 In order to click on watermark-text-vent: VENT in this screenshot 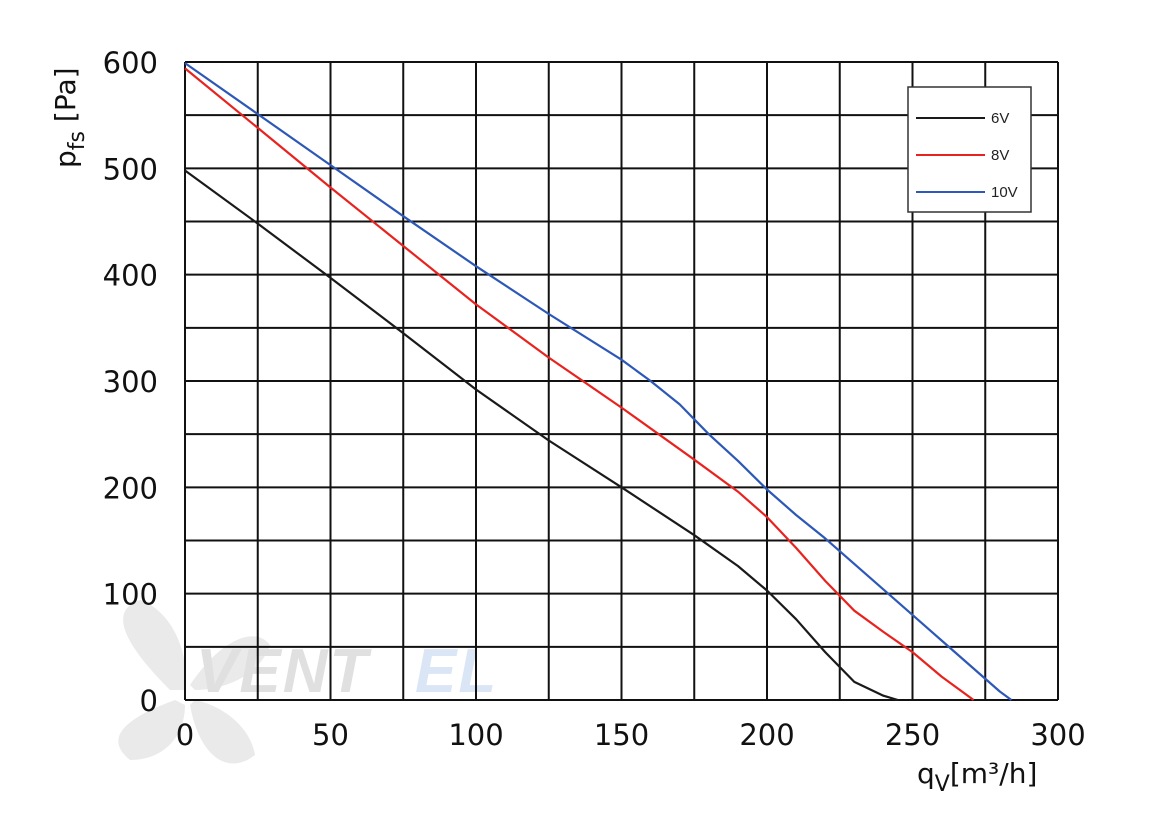, I will do `click(284, 671)`.